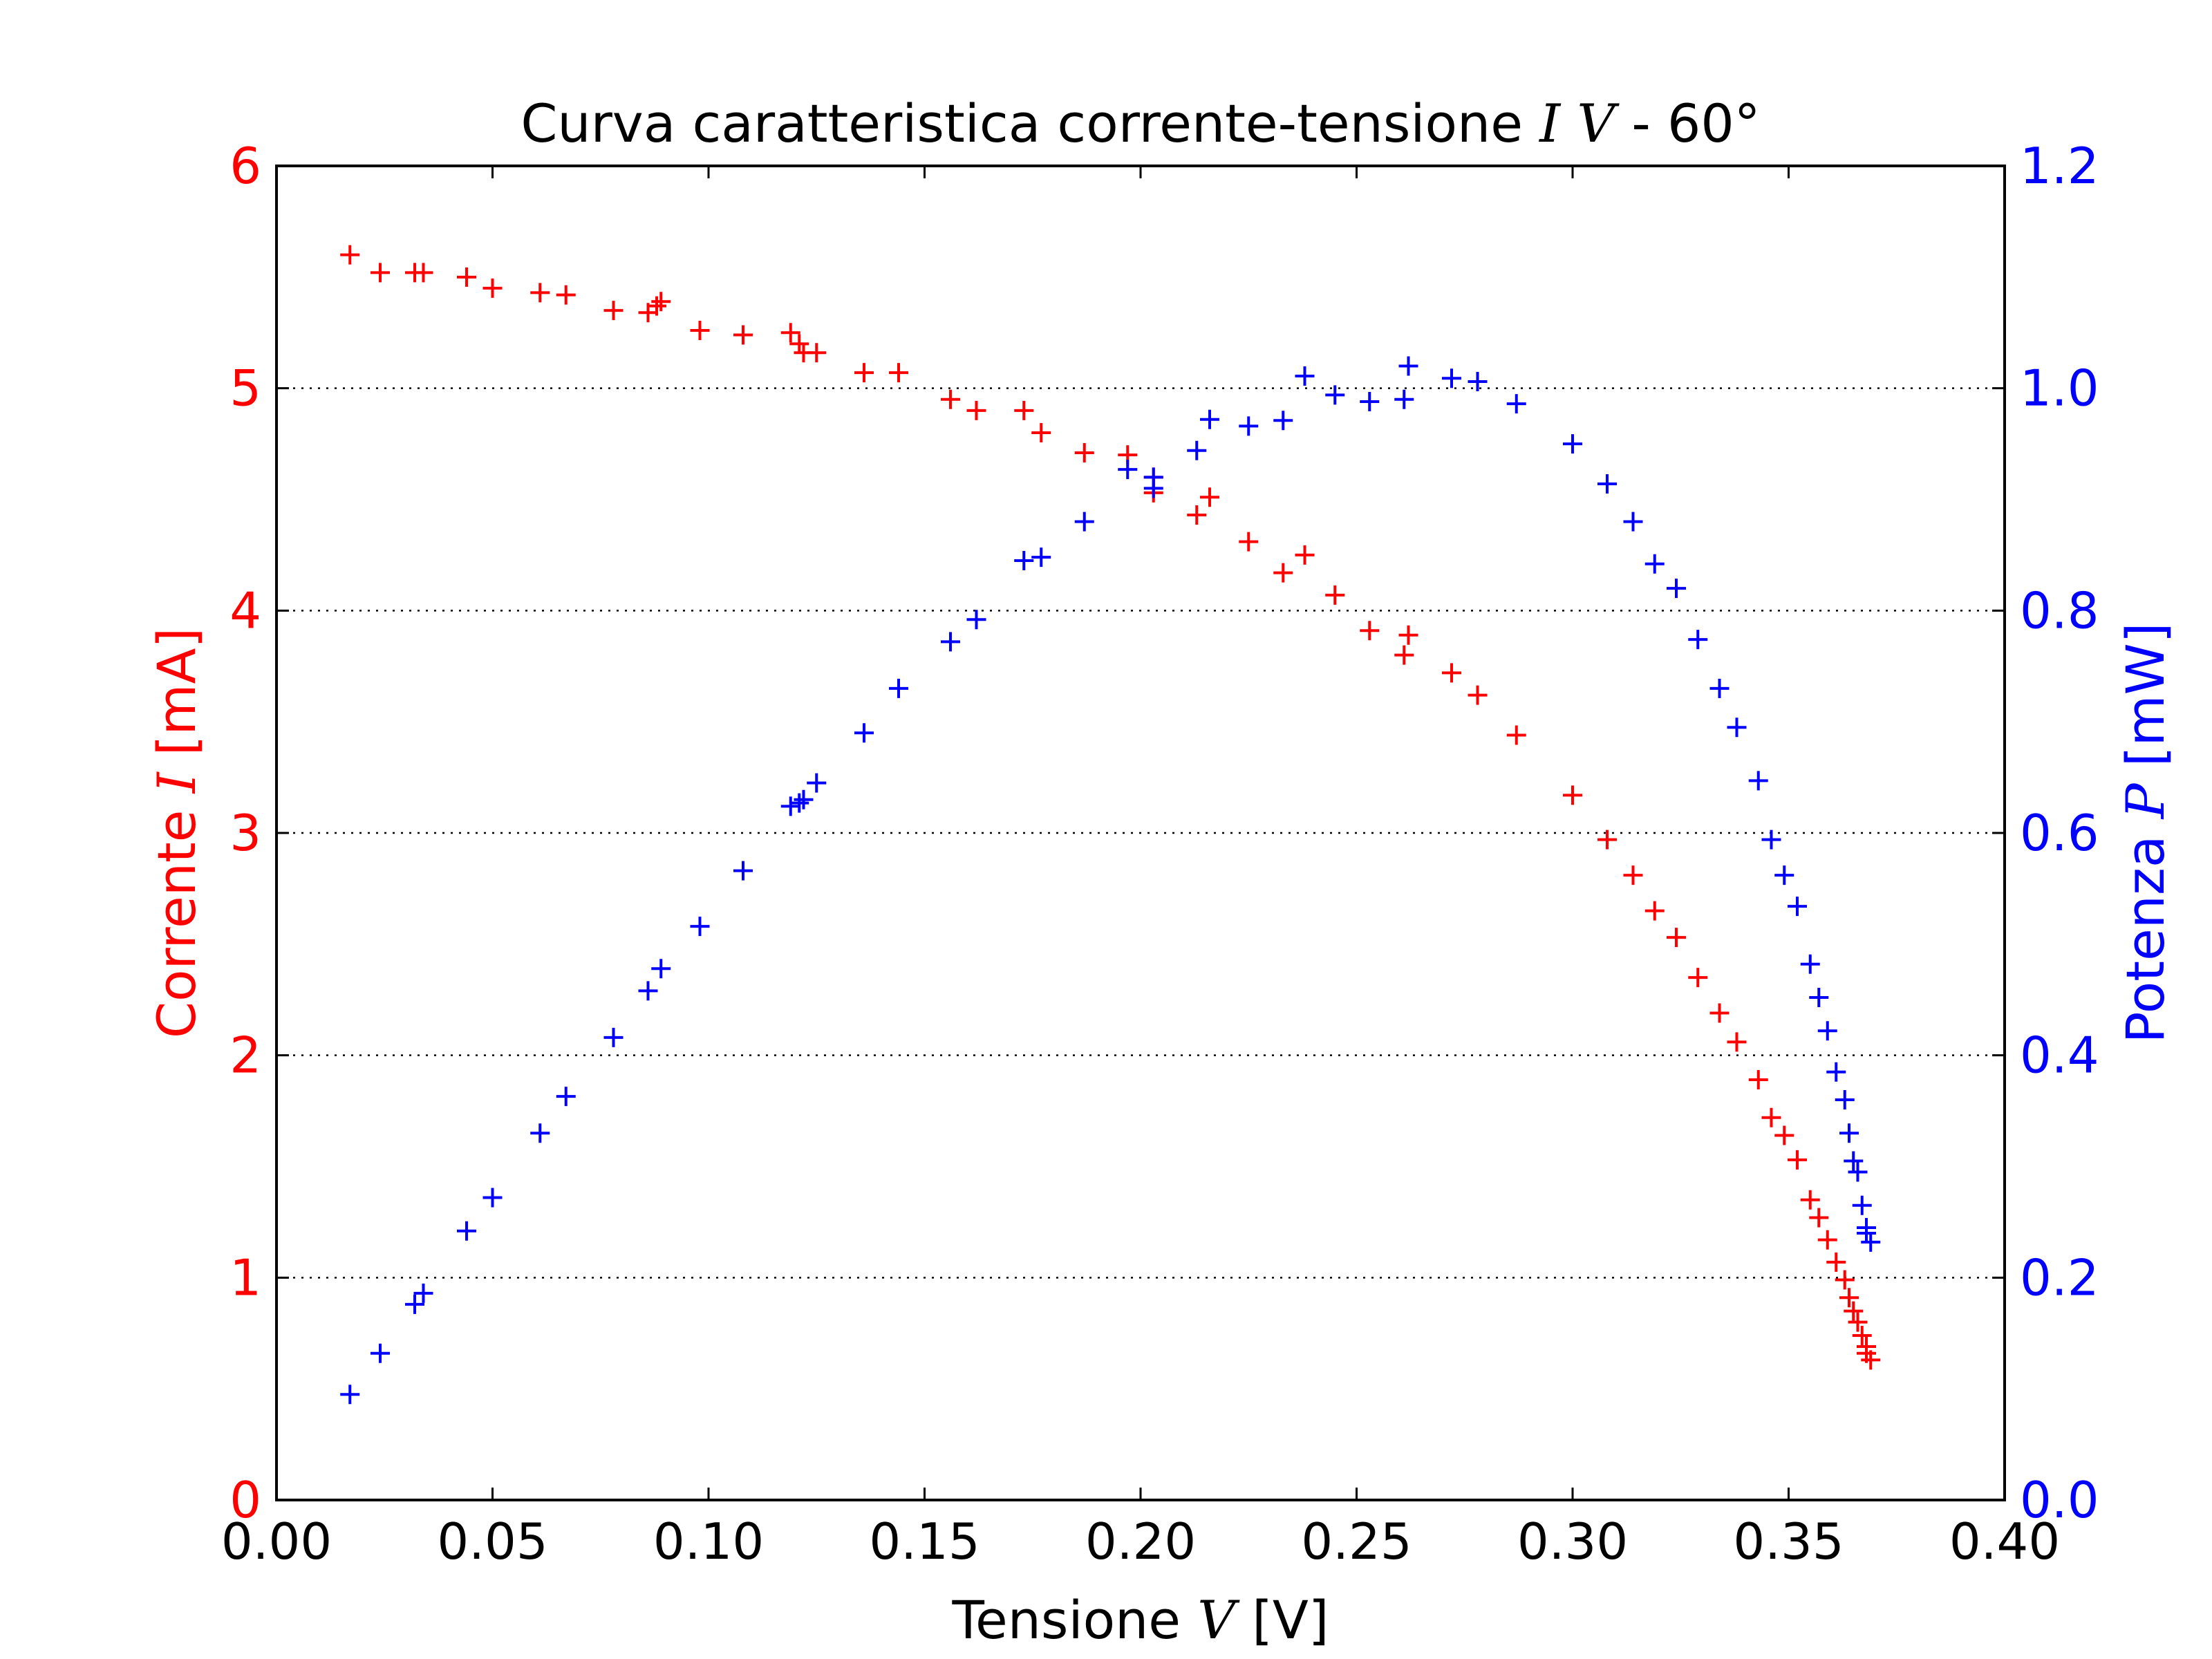 The image size is (2212, 1659). What do you see at coordinates (245, 166) in the screenshot?
I see `left-y-tick-label: 6` at bounding box center [245, 166].